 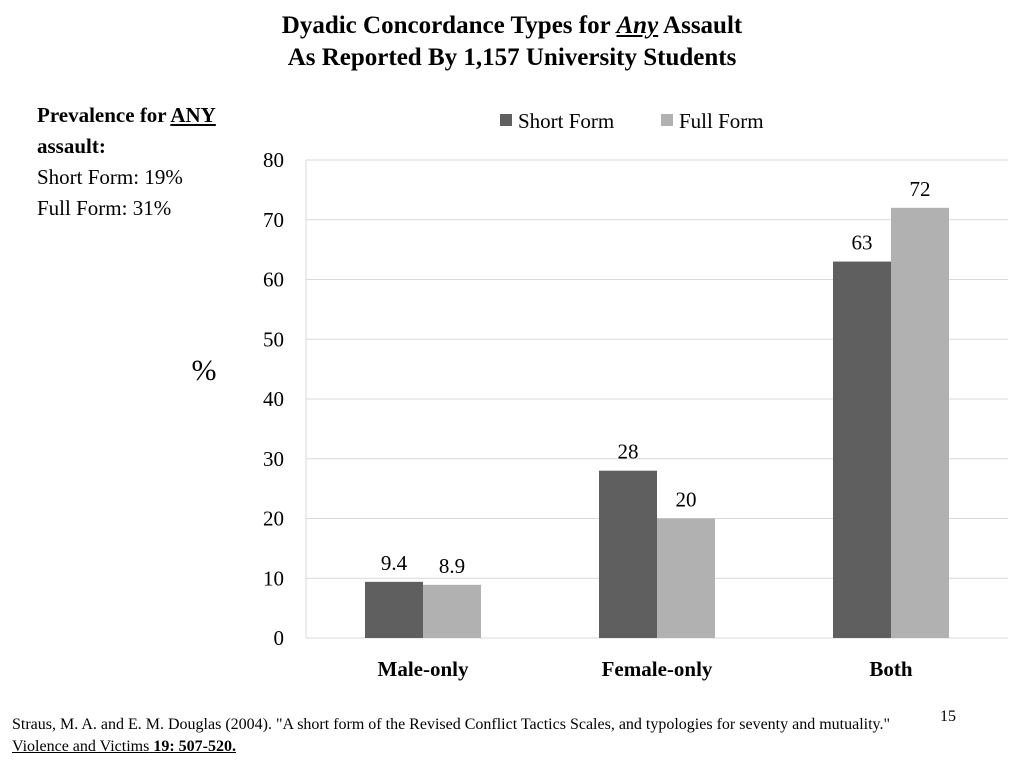 What do you see at coordinates (81, 746) in the screenshot?
I see `citation-journal: Violence and Victims` at bounding box center [81, 746].